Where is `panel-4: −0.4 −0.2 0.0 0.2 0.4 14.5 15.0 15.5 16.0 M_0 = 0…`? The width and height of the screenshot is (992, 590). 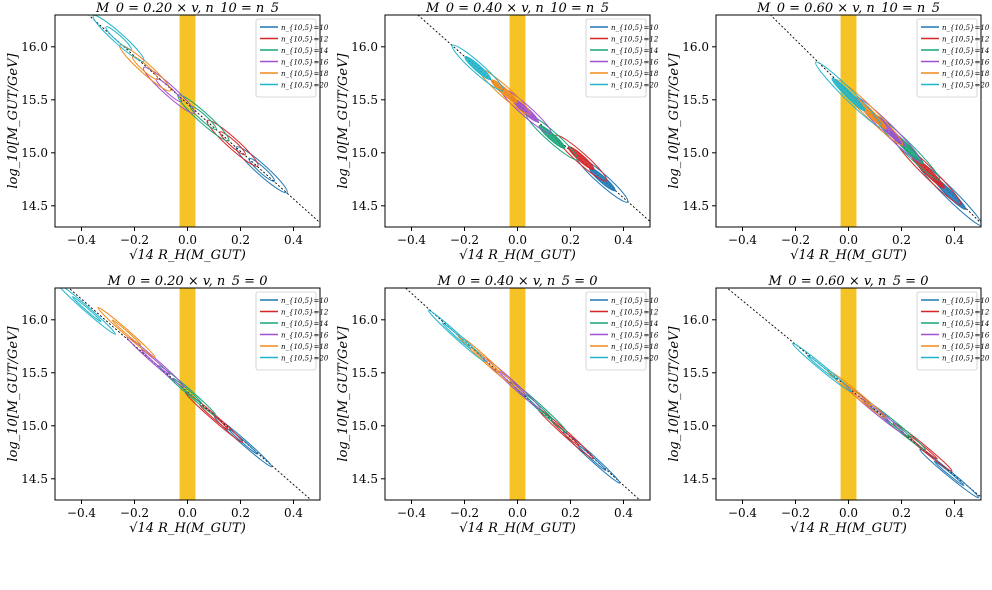
panel-4: −0.4 −0.2 0.0 0.2 0.4 14.5 15.0 15.5 16.0 M_0 = 0… is located at coordinates (167, 405).